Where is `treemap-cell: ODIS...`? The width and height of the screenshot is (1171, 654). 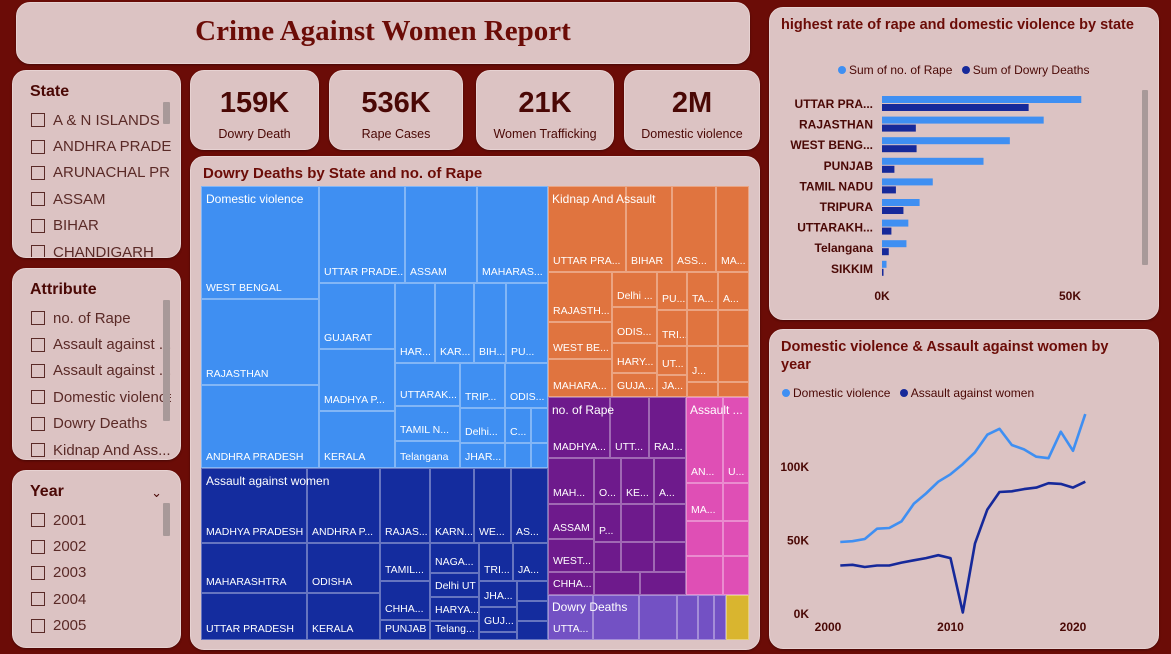
treemap-cell: ODIS... is located at coordinates (526, 385).